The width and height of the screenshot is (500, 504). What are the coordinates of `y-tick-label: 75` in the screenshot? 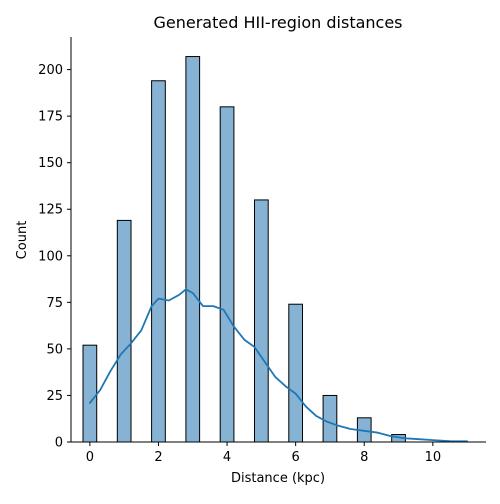 It's located at (54, 303).